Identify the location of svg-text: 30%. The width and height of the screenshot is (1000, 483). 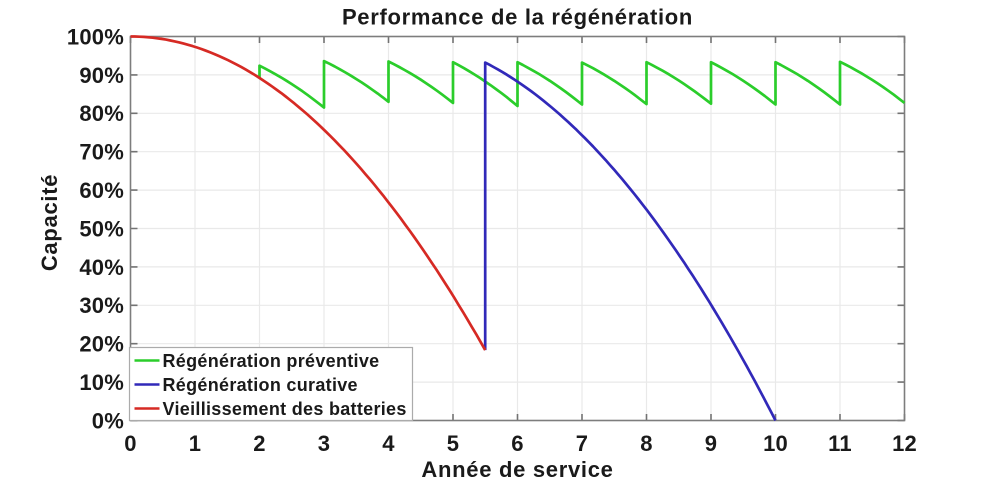
(101, 305).